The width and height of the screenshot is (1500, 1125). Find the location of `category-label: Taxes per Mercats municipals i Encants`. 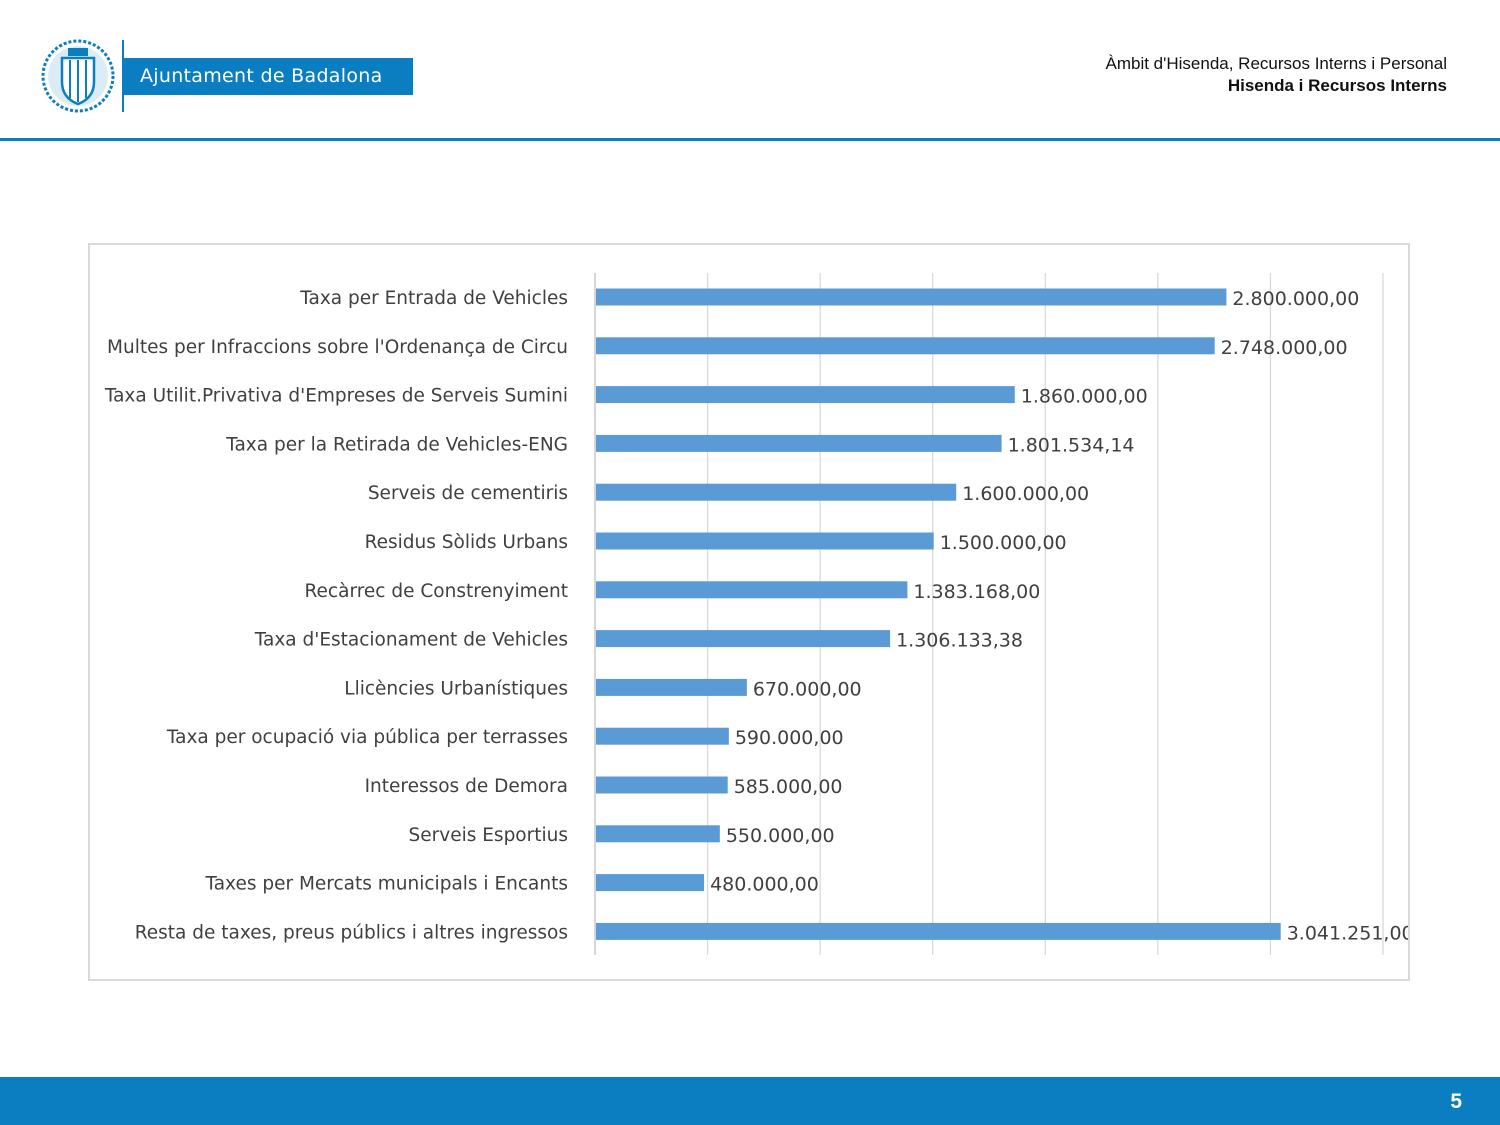

category-label: Taxes per Mercats municipals i Encants is located at coordinates (386, 884).